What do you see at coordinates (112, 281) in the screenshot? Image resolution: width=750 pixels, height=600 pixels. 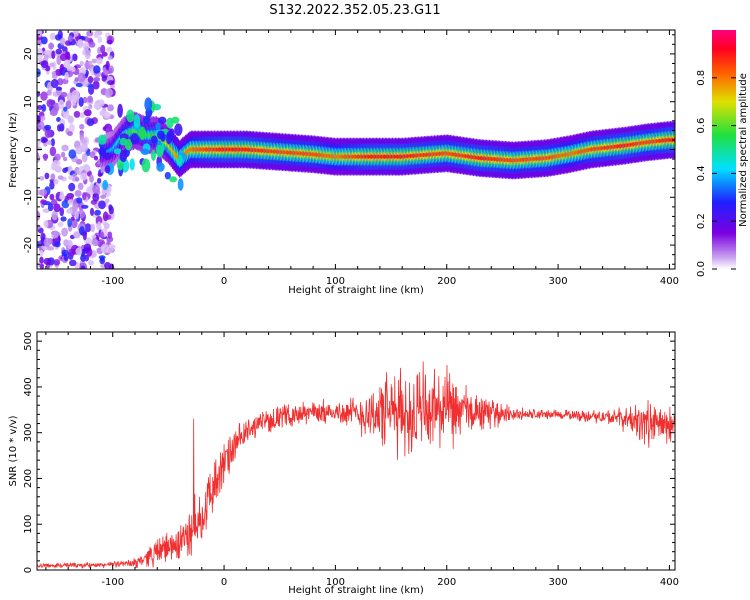 I see `x-tick-label: -100` at bounding box center [112, 281].